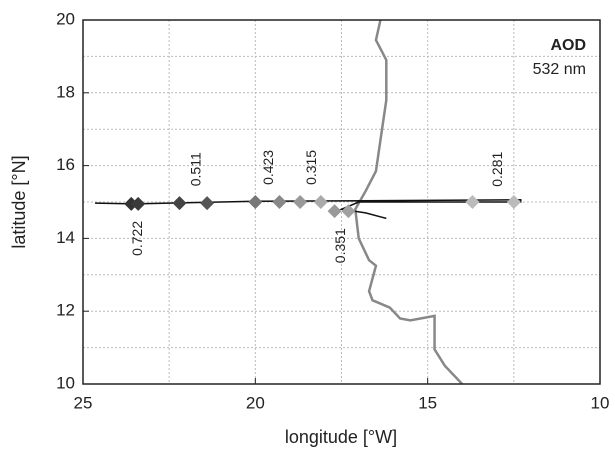 The width and height of the screenshot is (615, 450). I want to click on coastline, so click(408, 202).